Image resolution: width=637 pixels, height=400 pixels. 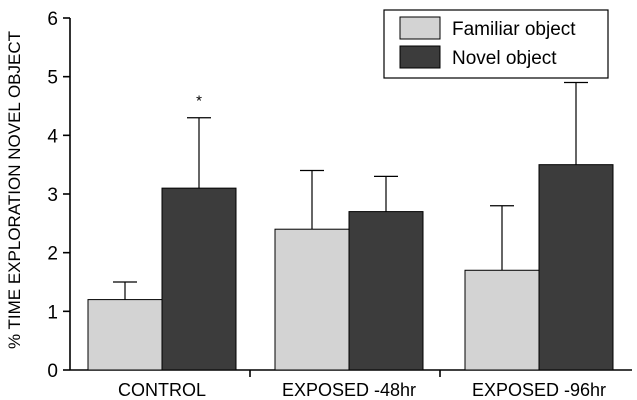 I want to click on significance-marker: *, so click(x=199, y=101).